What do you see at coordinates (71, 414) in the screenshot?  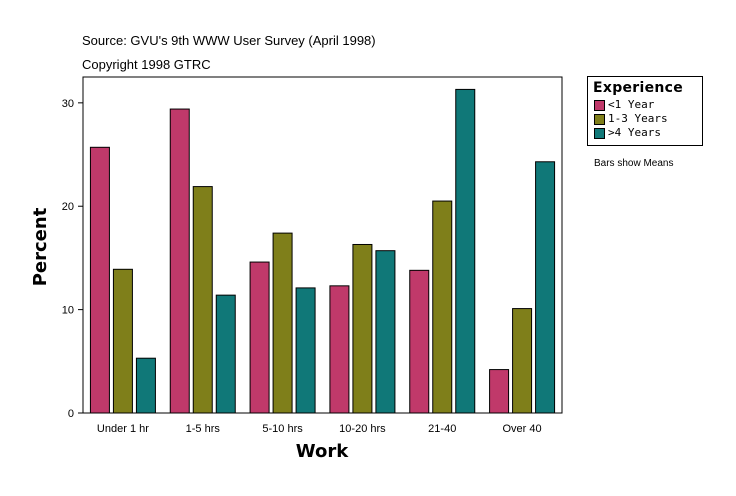 I see `y-tick-label: 0` at bounding box center [71, 414].